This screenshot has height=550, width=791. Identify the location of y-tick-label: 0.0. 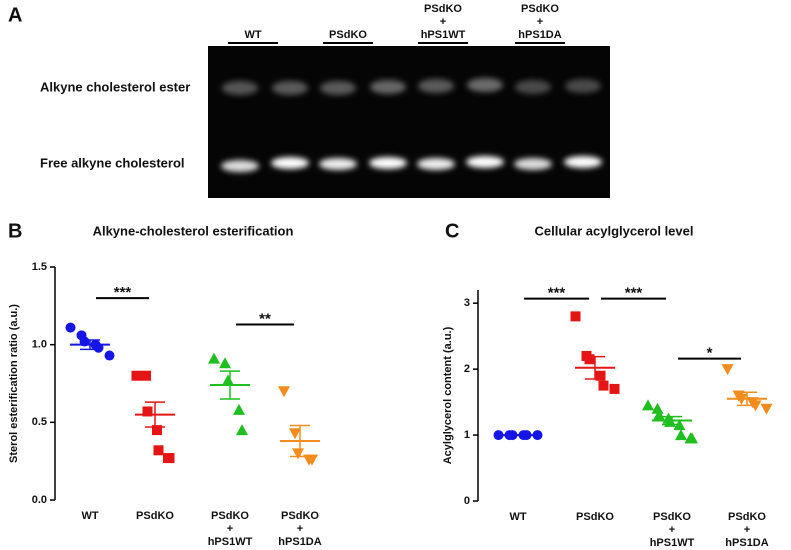
(39, 500).